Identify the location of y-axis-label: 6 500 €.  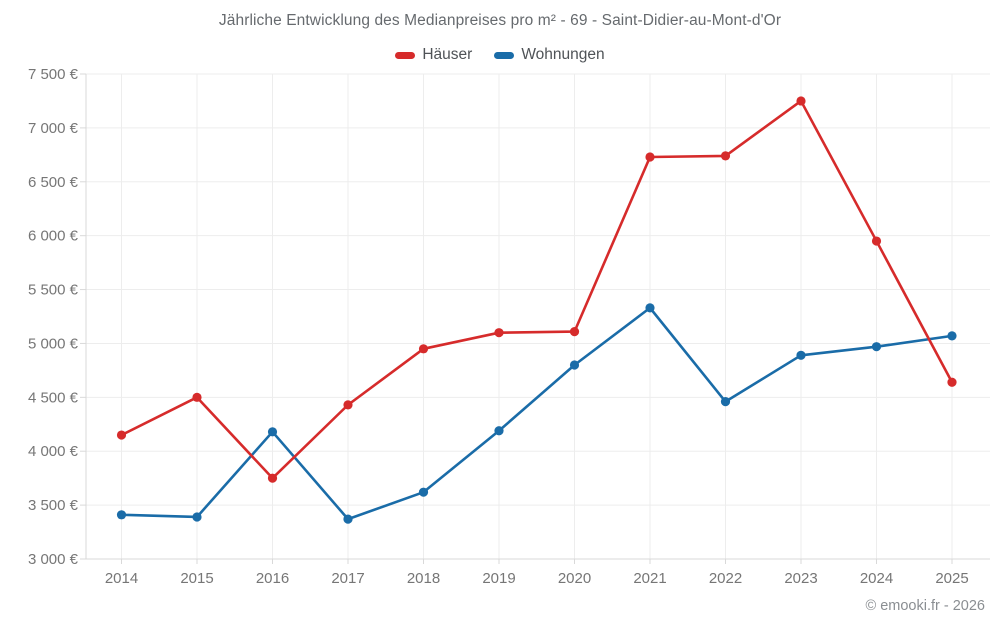
(53, 182).